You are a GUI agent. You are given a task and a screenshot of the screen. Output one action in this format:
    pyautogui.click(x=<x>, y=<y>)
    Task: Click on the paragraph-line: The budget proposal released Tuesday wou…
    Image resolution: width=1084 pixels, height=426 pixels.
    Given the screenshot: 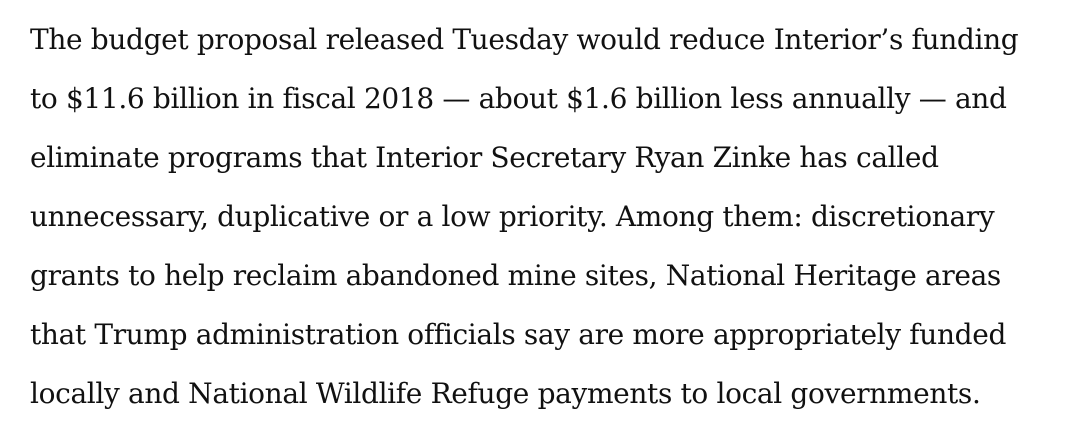 What is the action you would take?
    pyautogui.click(x=524, y=39)
    